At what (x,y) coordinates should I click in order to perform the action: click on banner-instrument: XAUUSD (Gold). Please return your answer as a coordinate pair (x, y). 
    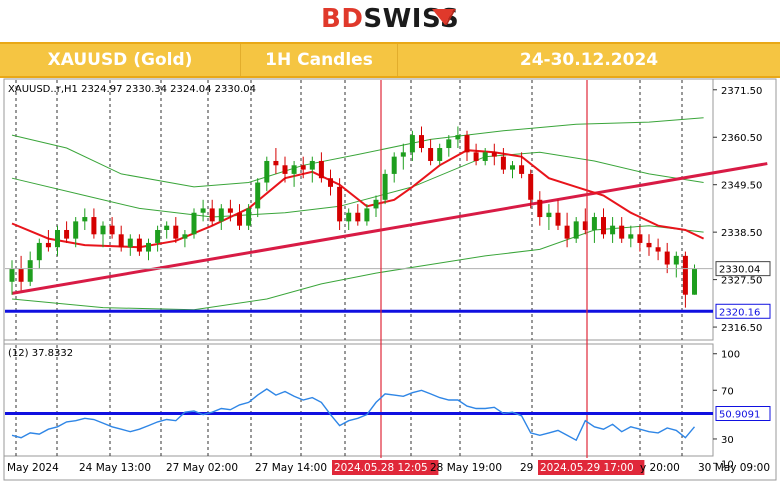
    Looking at the image, I should click on (120, 60).